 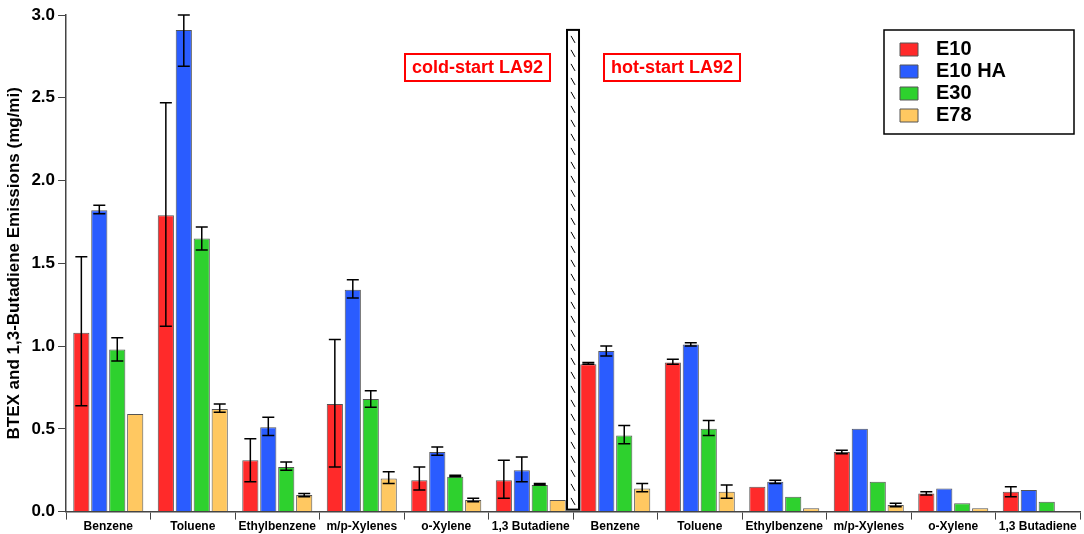 What do you see at coordinates (43, 428) in the screenshot?
I see `y-tick-label: 0.5` at bounding box center [43, 428].